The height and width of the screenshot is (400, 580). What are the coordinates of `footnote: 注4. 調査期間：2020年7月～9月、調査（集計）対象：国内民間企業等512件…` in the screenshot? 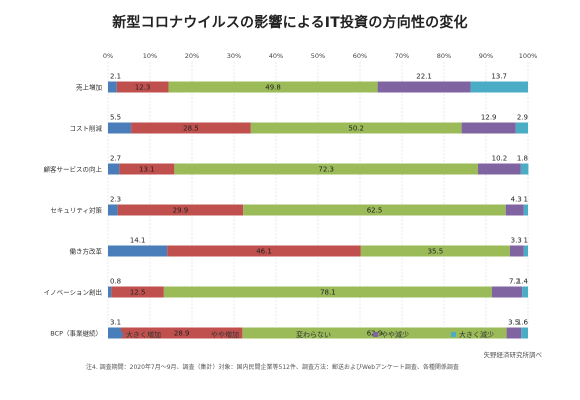 It's located at (272, 367).